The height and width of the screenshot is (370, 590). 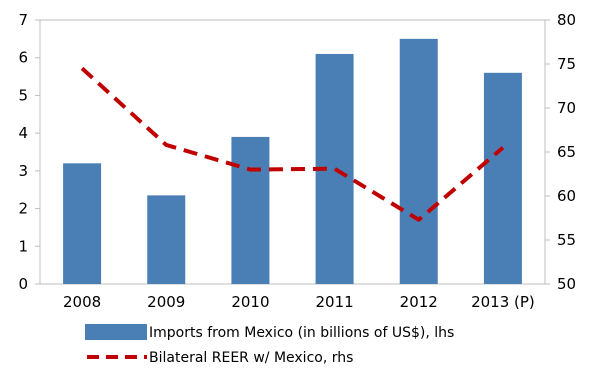 What do you see at coordinates (502, 178) in the screenshot?
I see `bar-2013-p` at bounding box center [502, 178].